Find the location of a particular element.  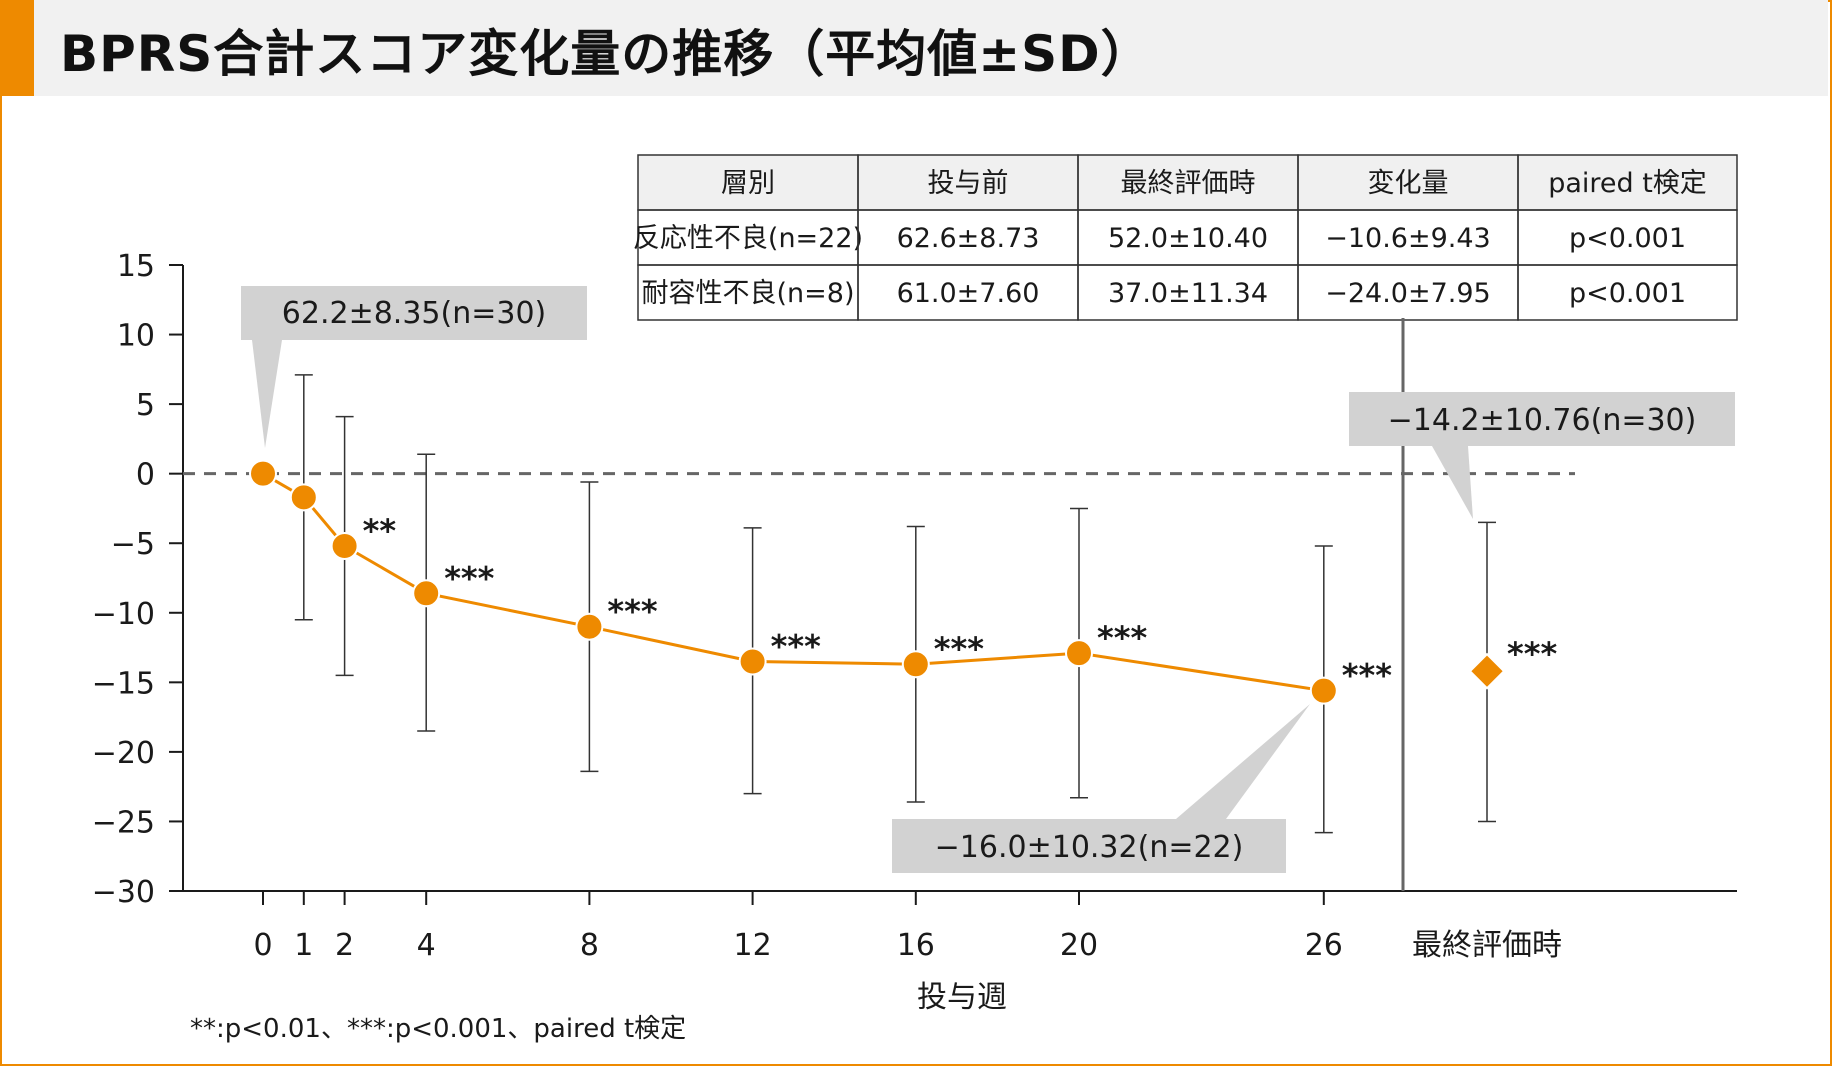

y-tick-label: 15 is located at coordinates (136, 266).